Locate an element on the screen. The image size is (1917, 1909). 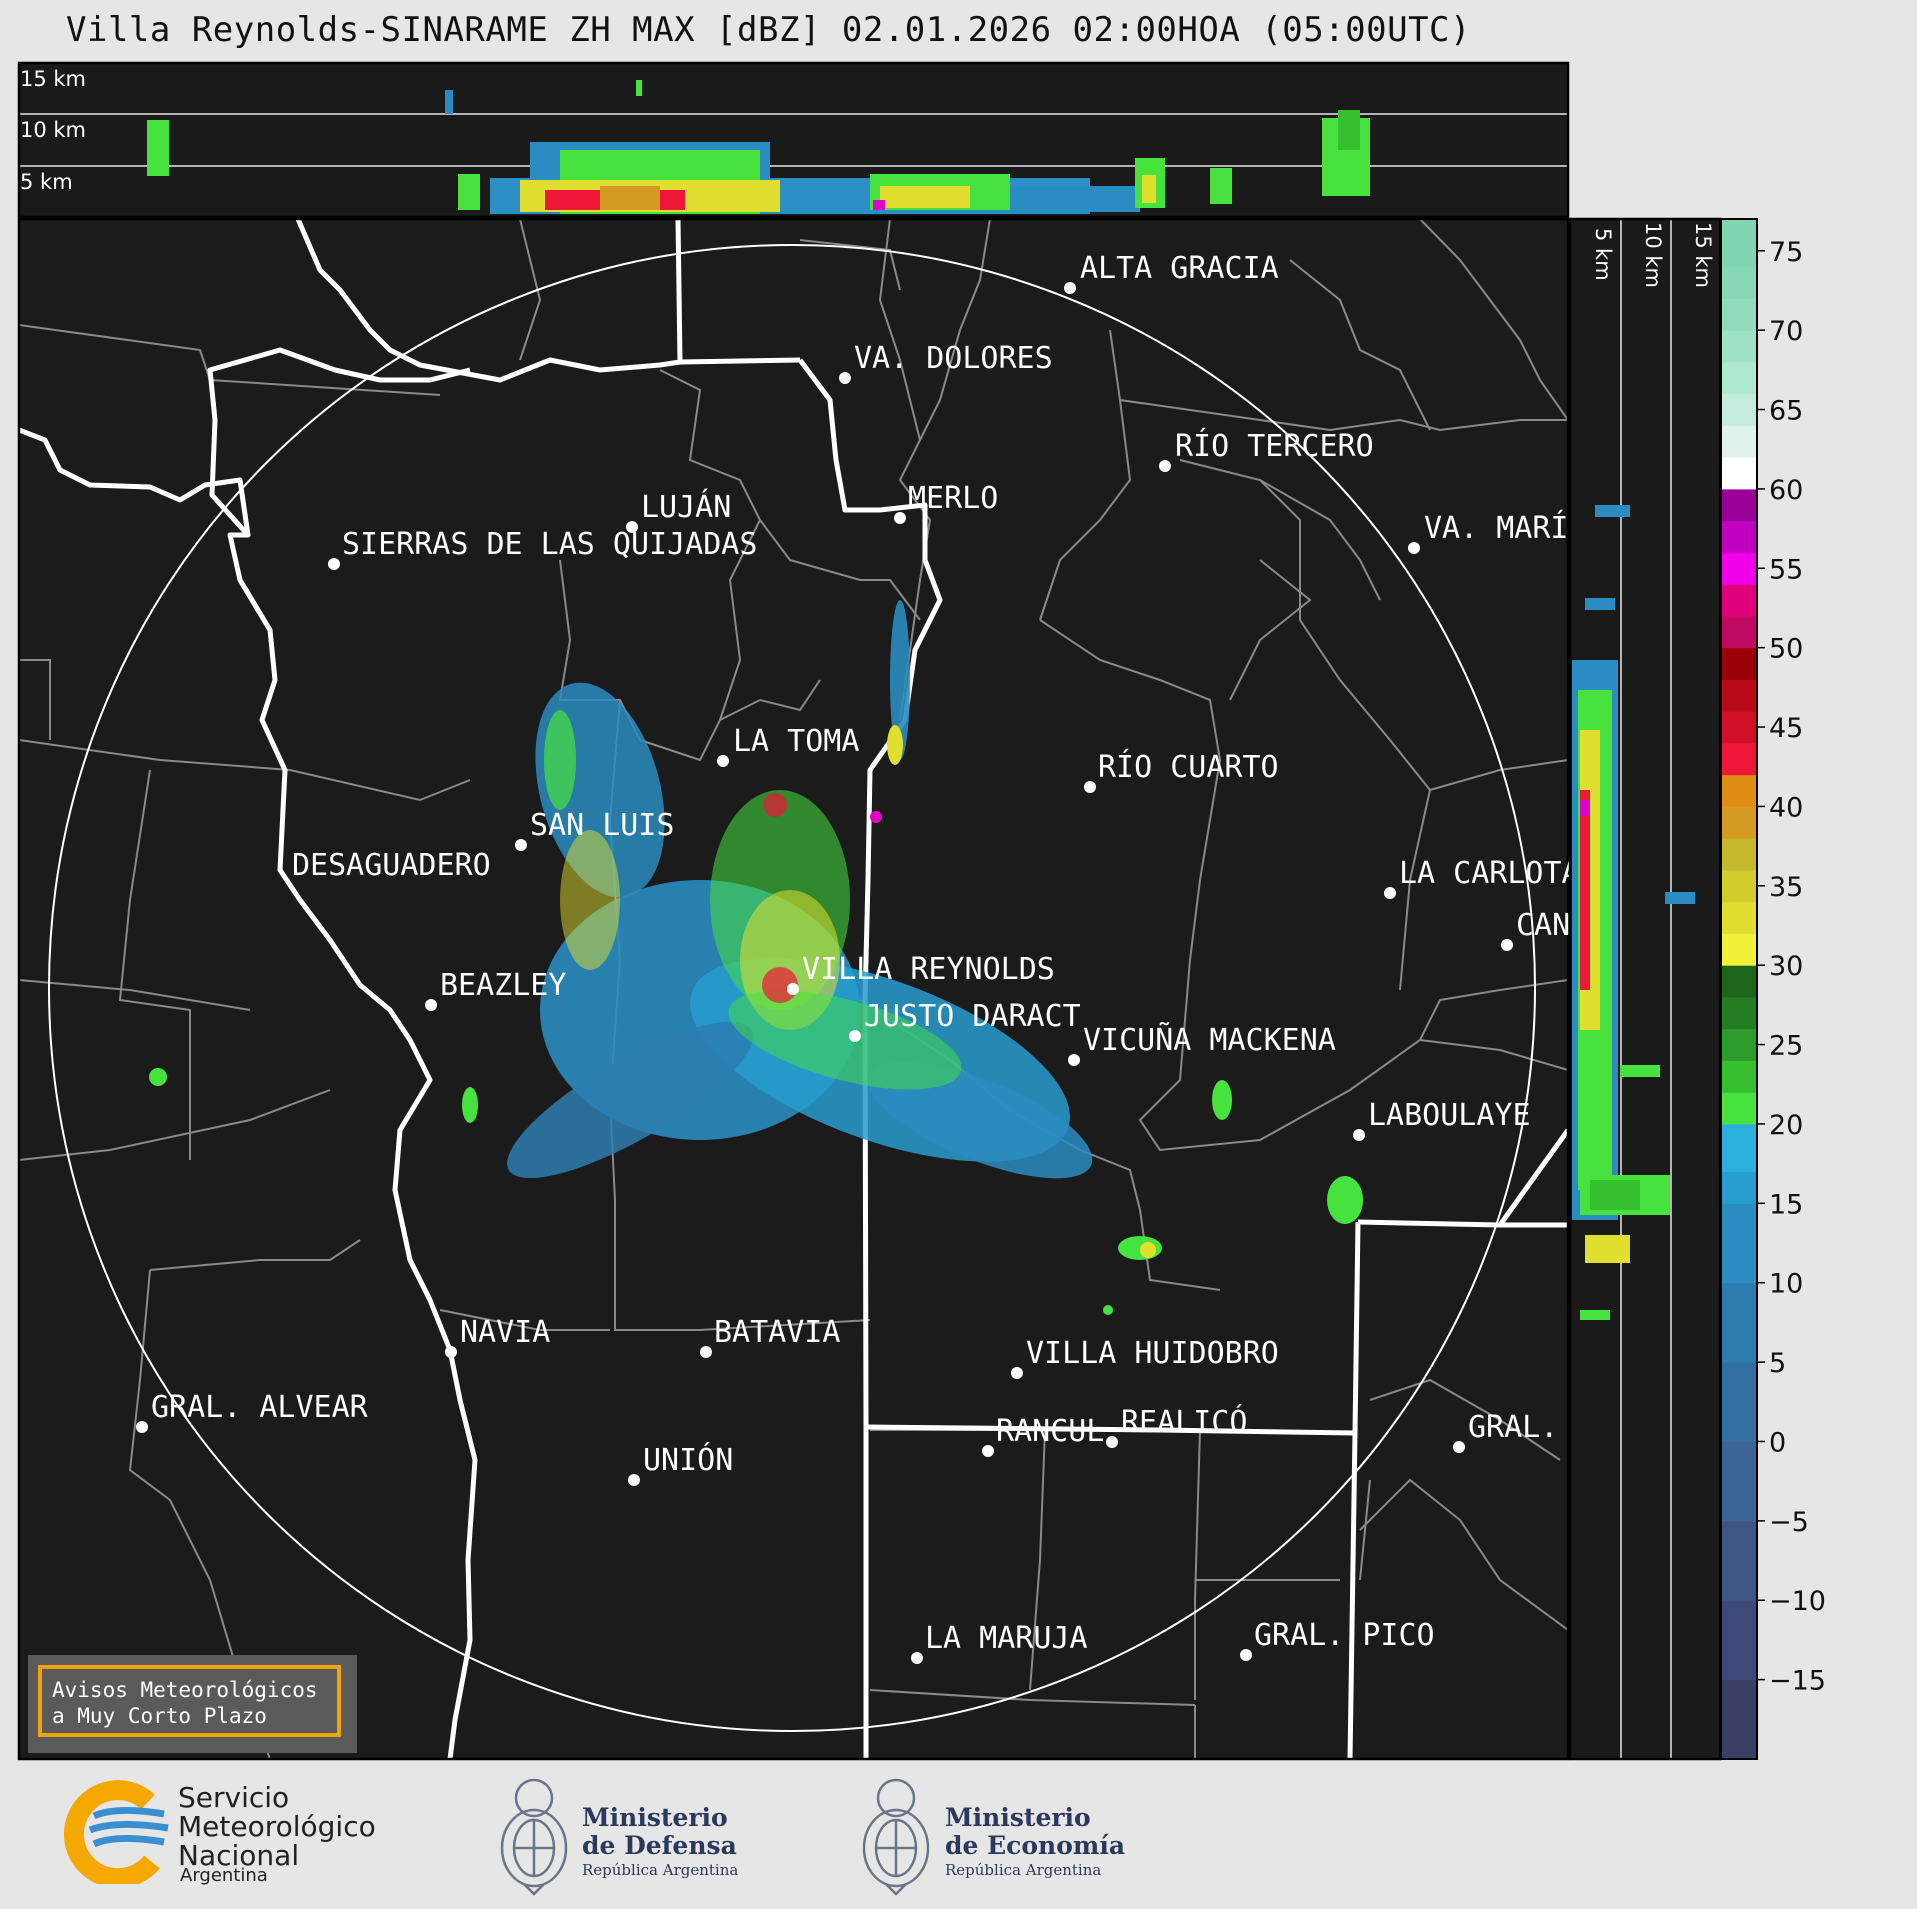
defensa-logo-title: Ministerio de Defensa is located at coordinates (659, 1832).